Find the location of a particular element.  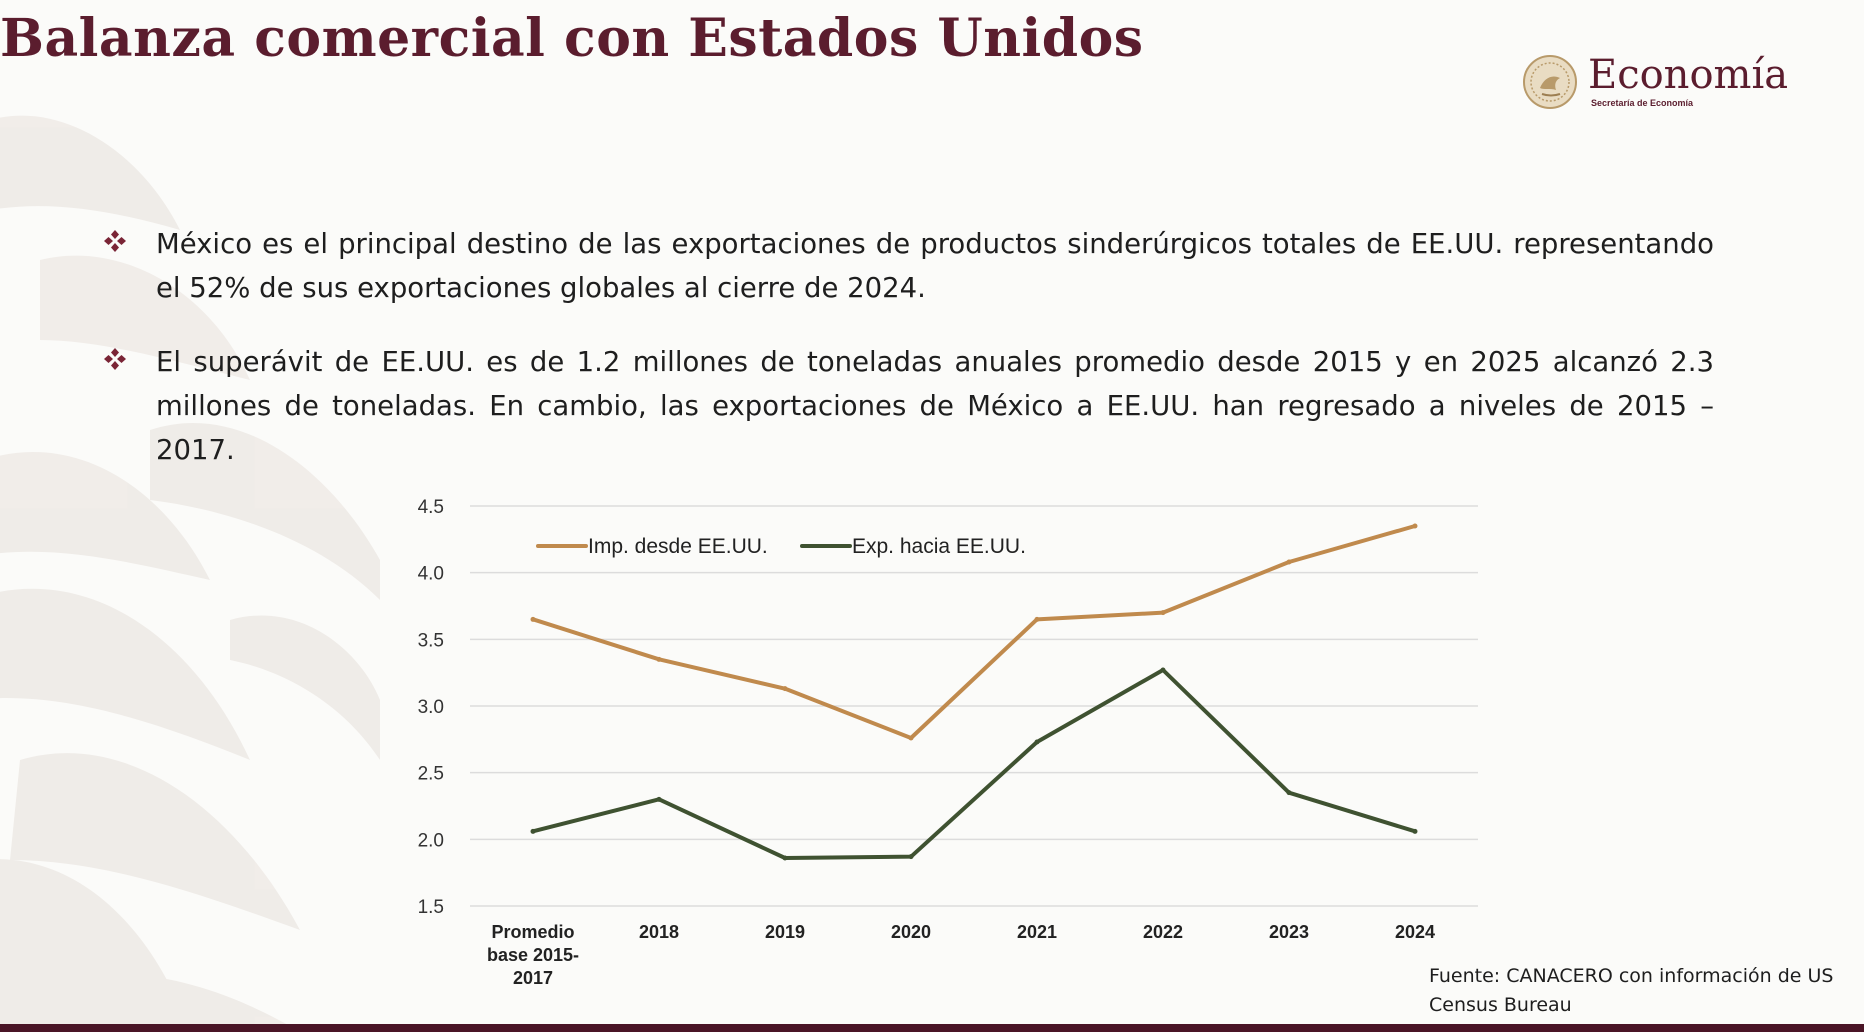

eagle-seal-icon is located at coordinates (1550, 82).